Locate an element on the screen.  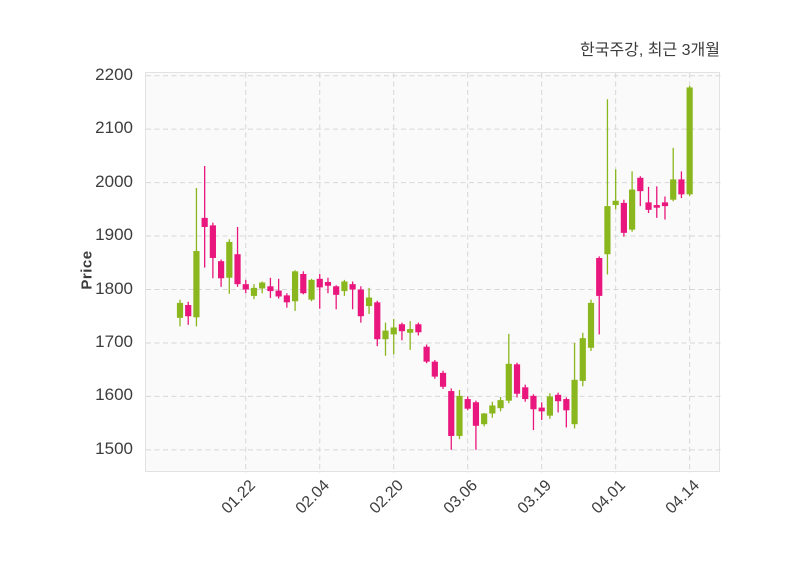
y-tick-label: 1500 is located at coordinates (114, 448).